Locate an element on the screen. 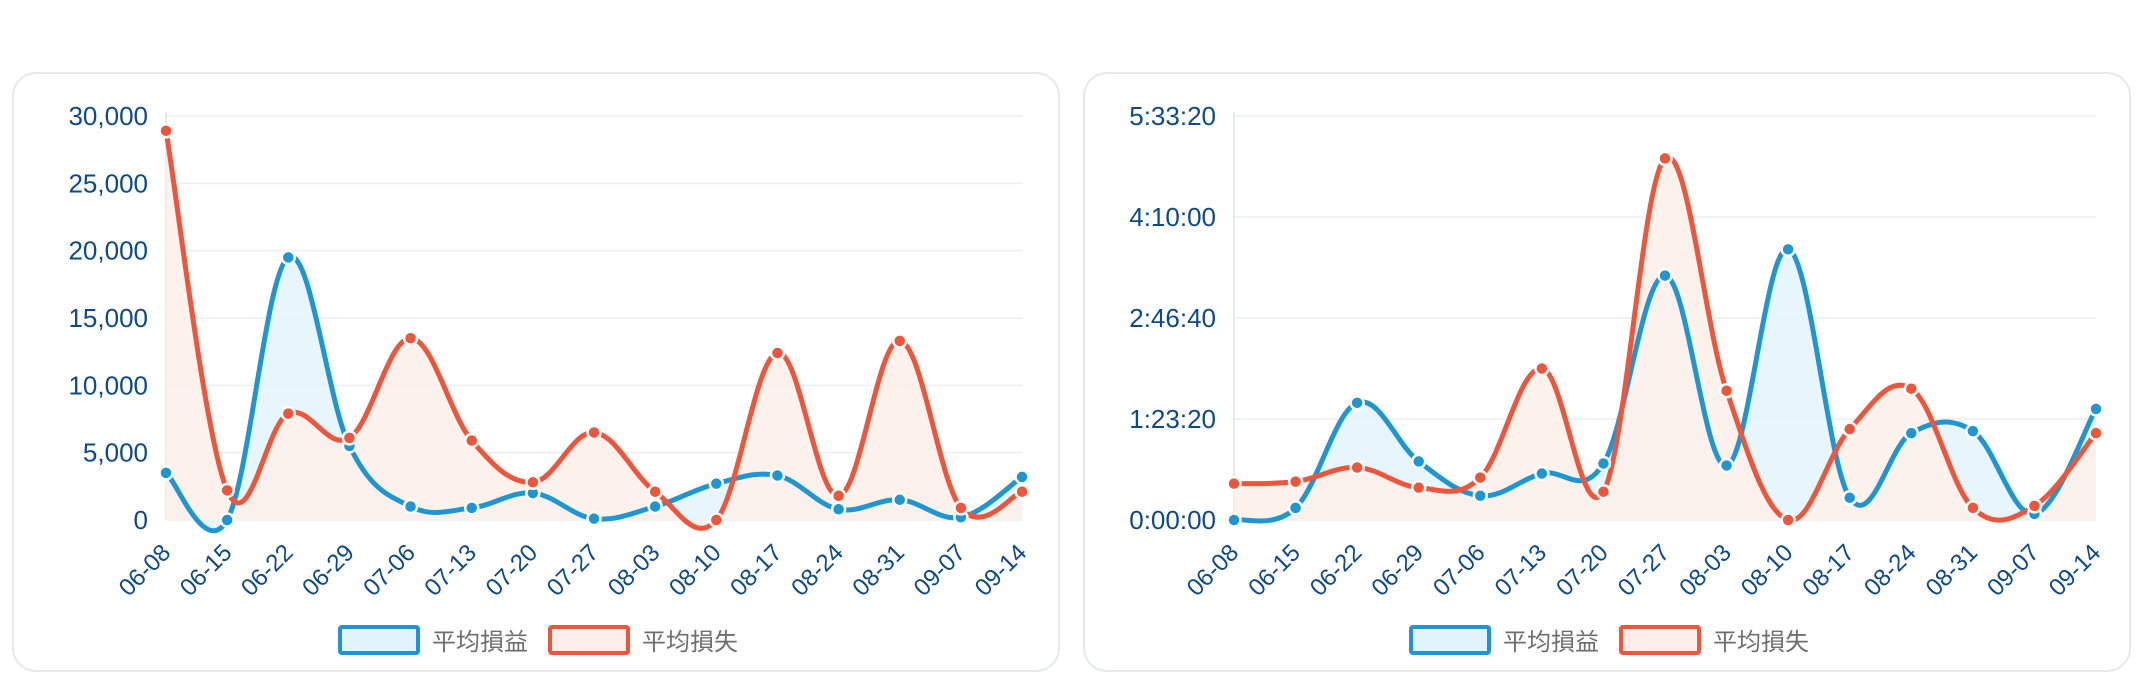 Image resolution: width=2144 pixels, height=686 pixels. left-chart-y-tick-label: 5,000 is located at coordinates (115, 453).